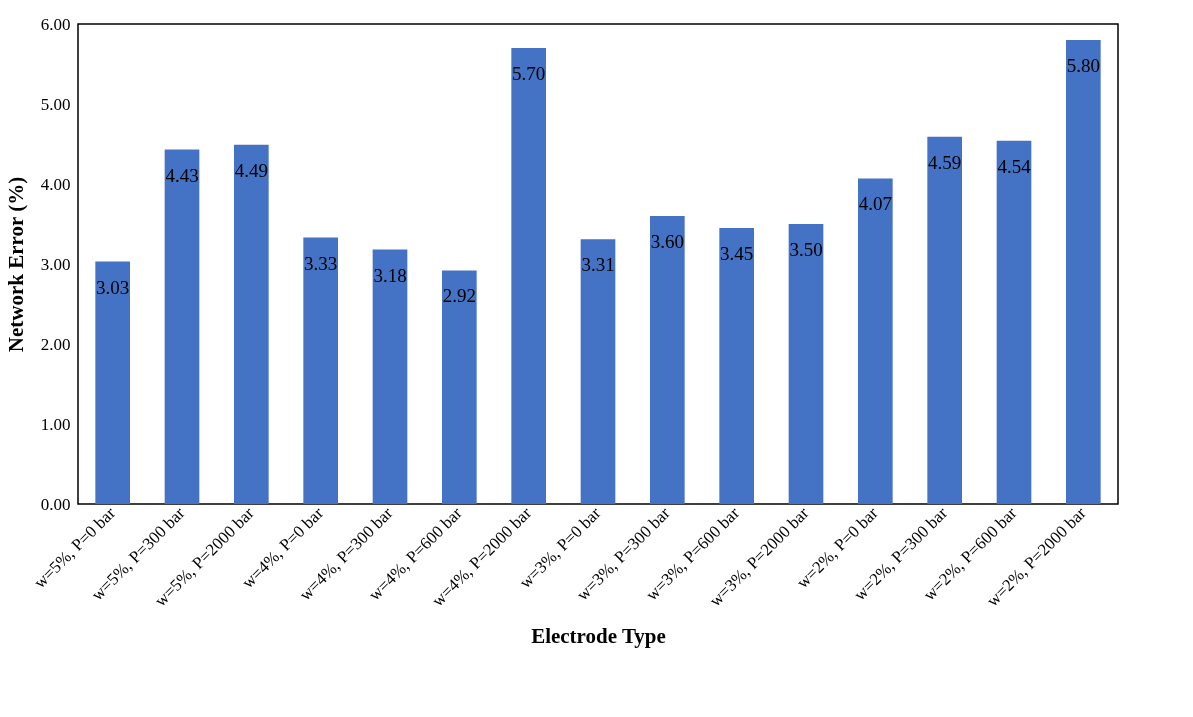  What do you see at coordinates (945, 162) in the screenshot?
I see `data-label: 4.59` at bounding box center [945, 162].